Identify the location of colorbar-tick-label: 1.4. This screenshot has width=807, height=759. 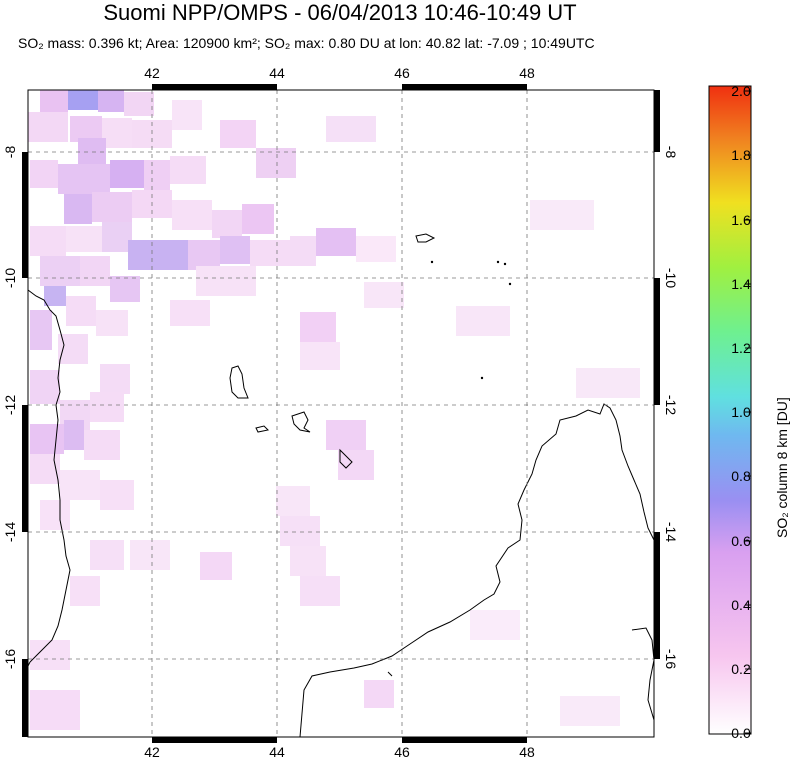
(741, 284).